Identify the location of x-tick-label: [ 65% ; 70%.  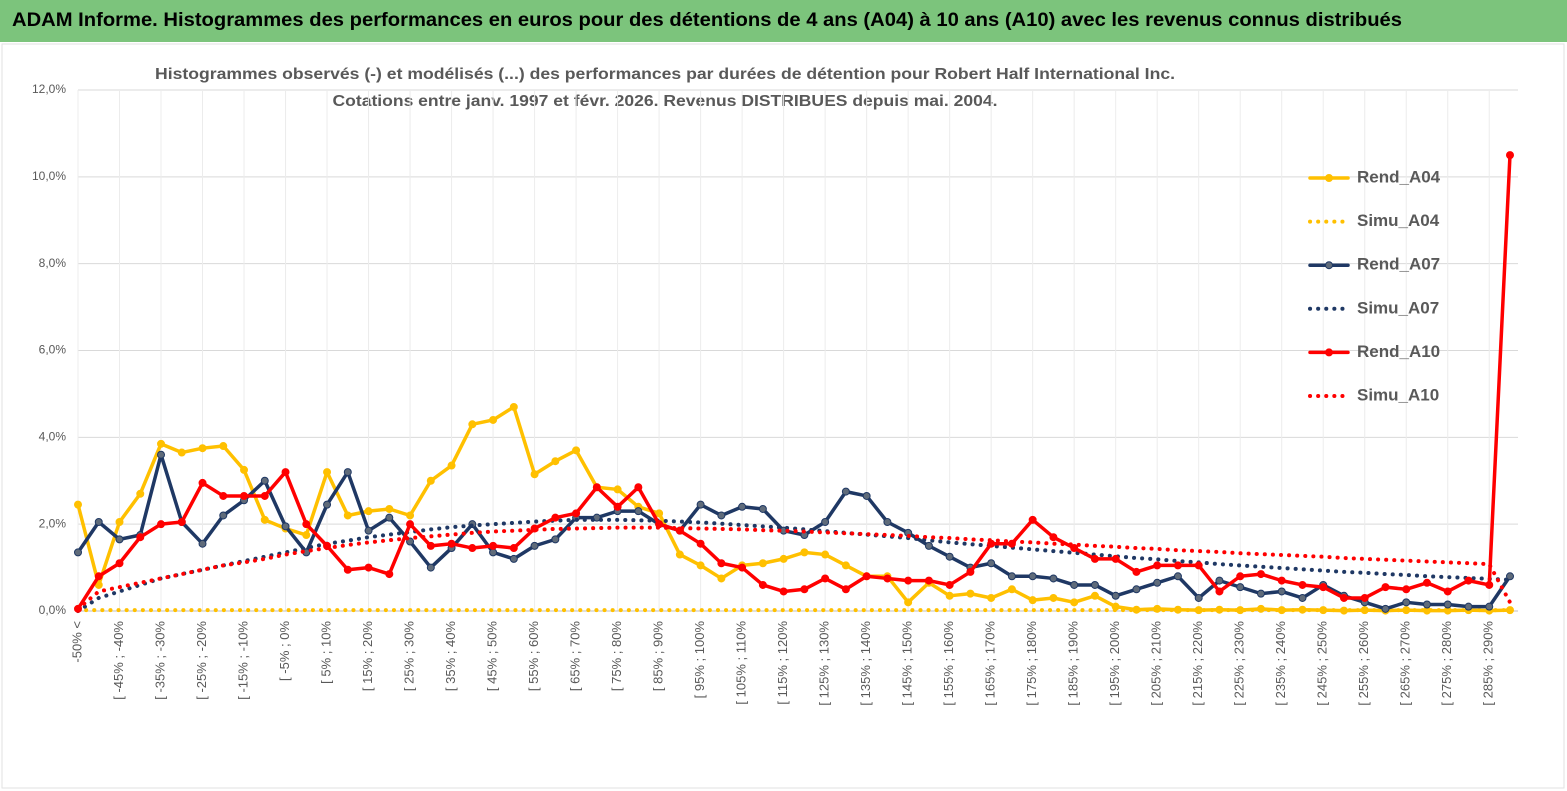
(575, 656).